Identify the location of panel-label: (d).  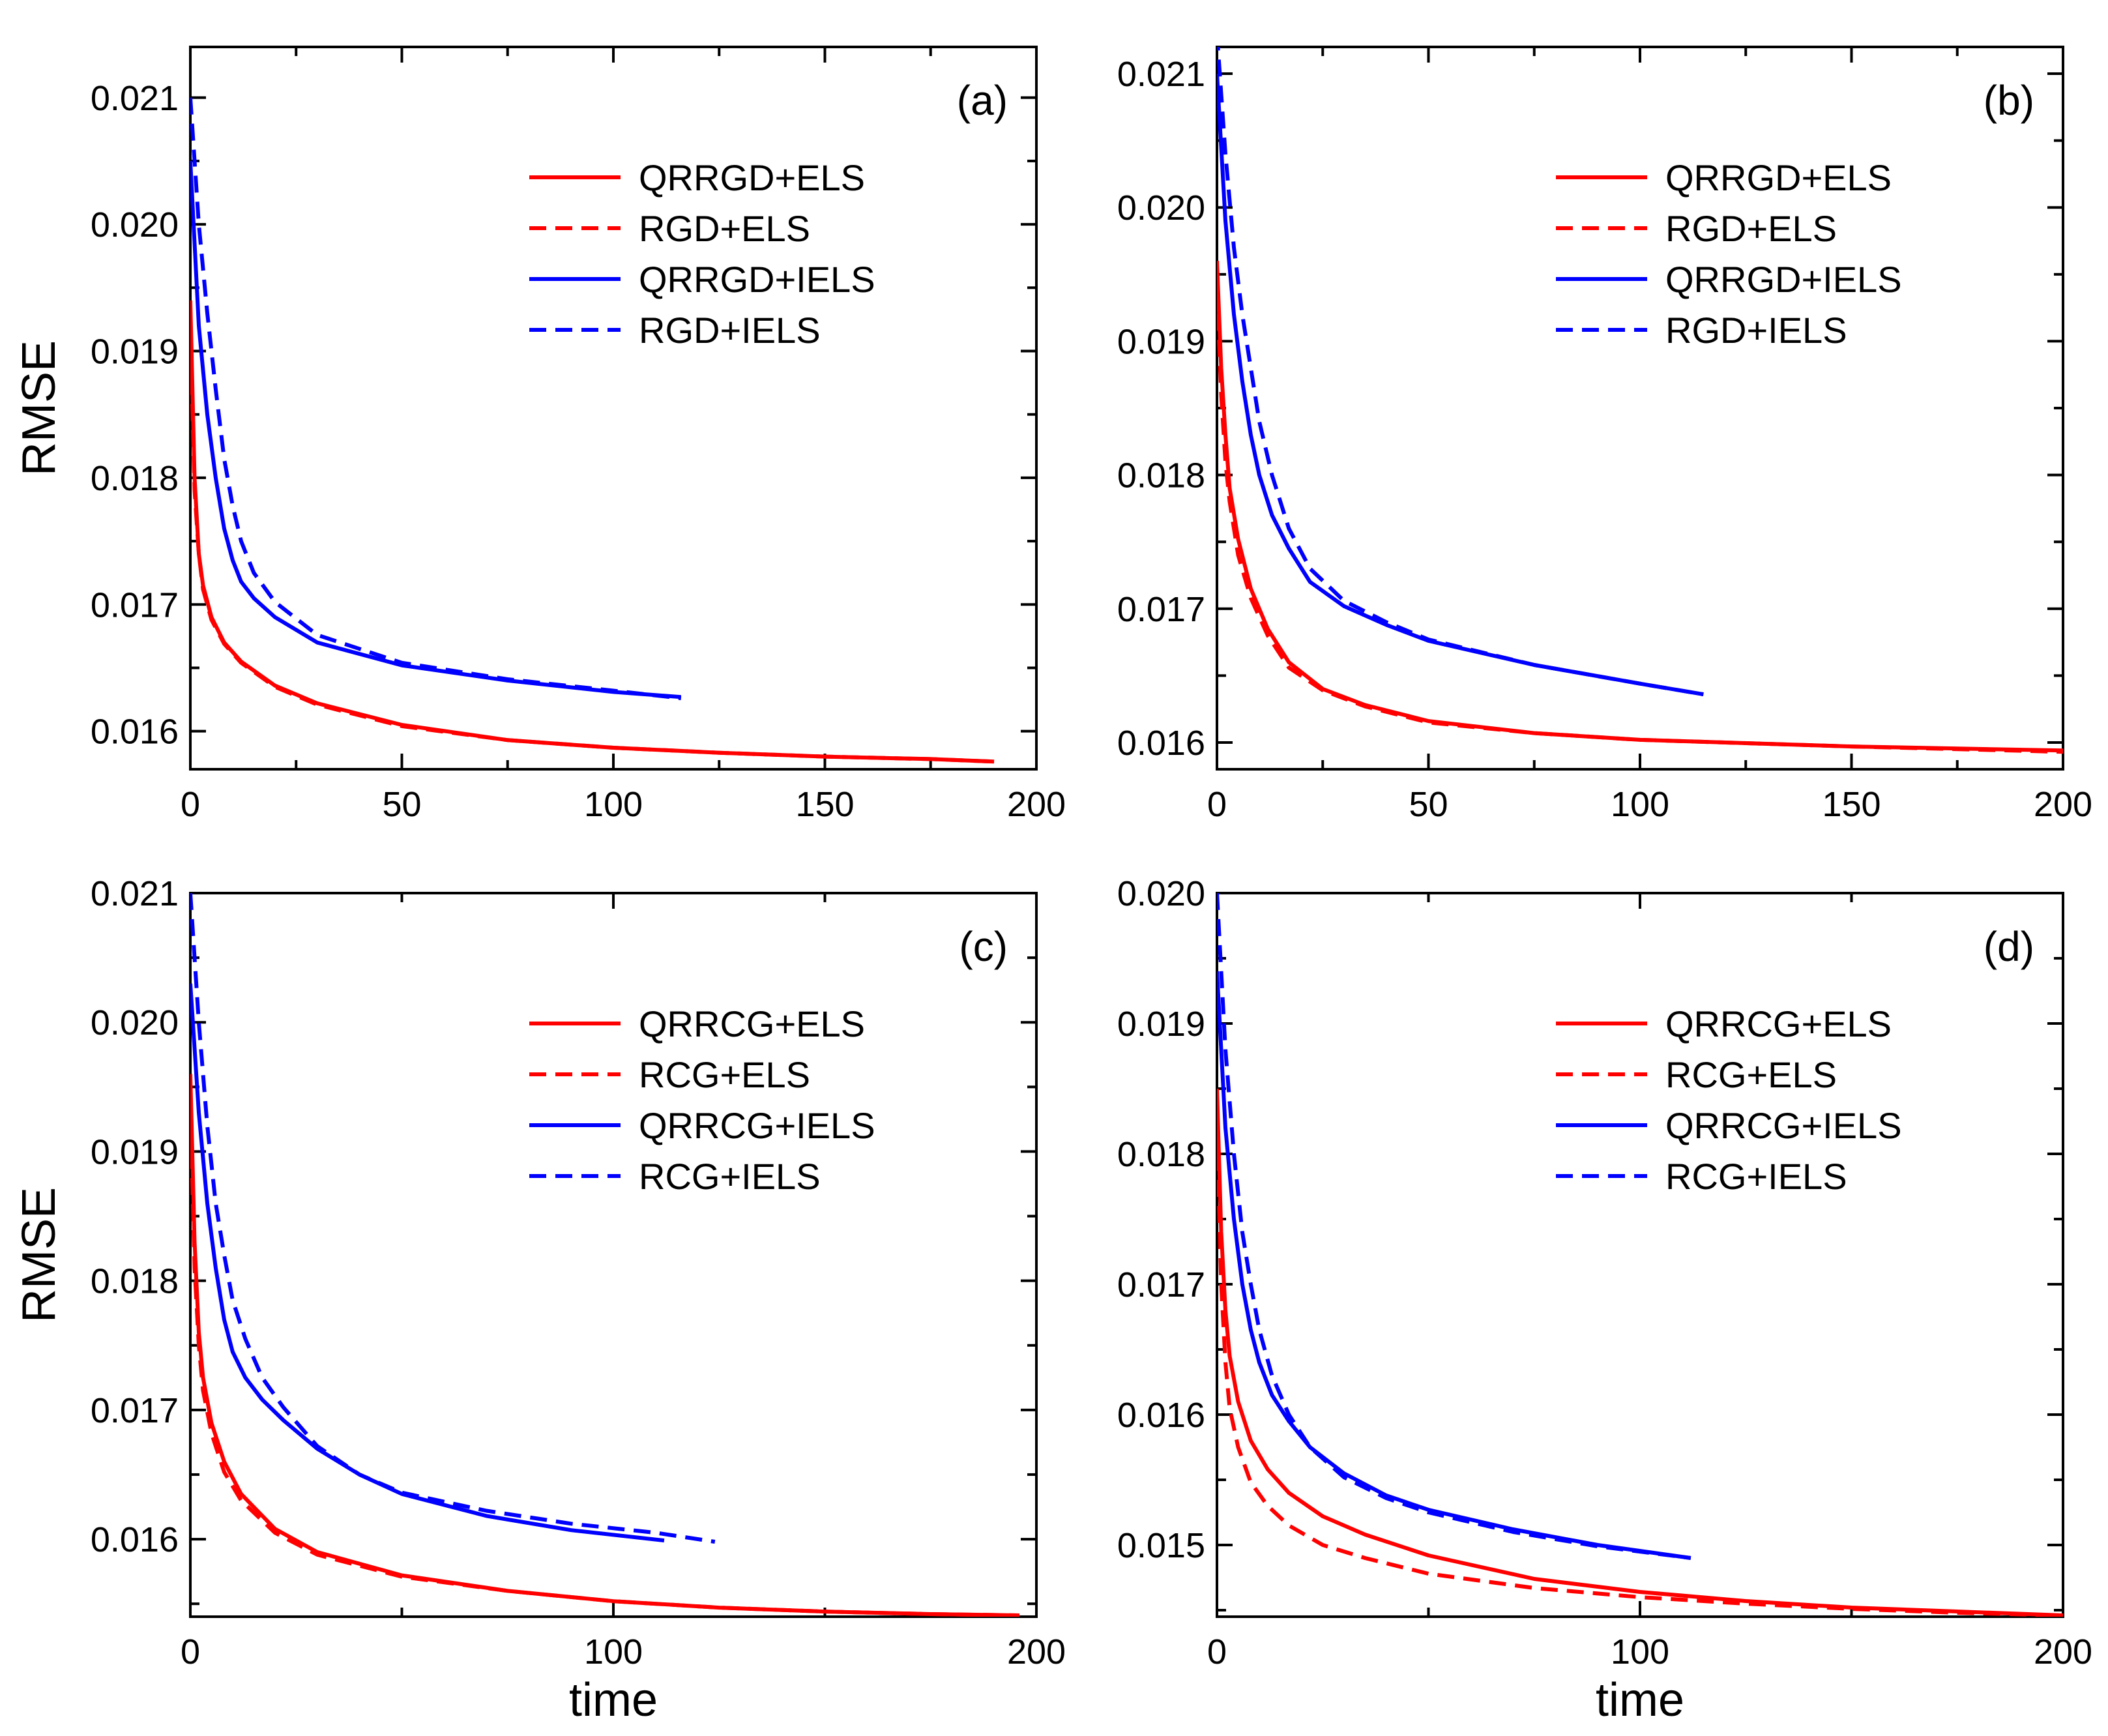
(2009, 946).